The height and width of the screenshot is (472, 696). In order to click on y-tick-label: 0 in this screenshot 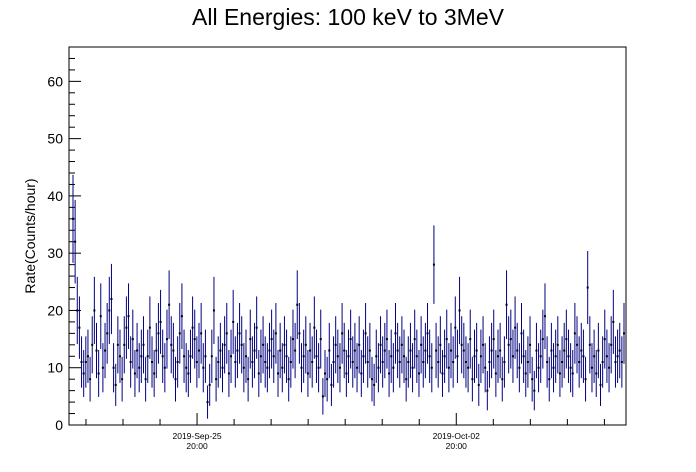, I will do `click(59, 425)`.